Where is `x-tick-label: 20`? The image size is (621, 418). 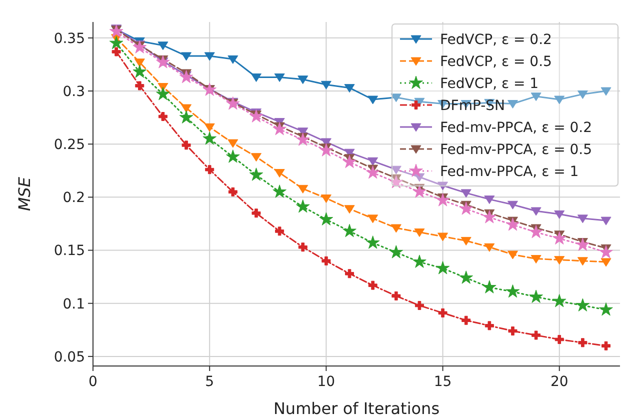
x-tick-label: 20 is located at coordinates (559, 382).